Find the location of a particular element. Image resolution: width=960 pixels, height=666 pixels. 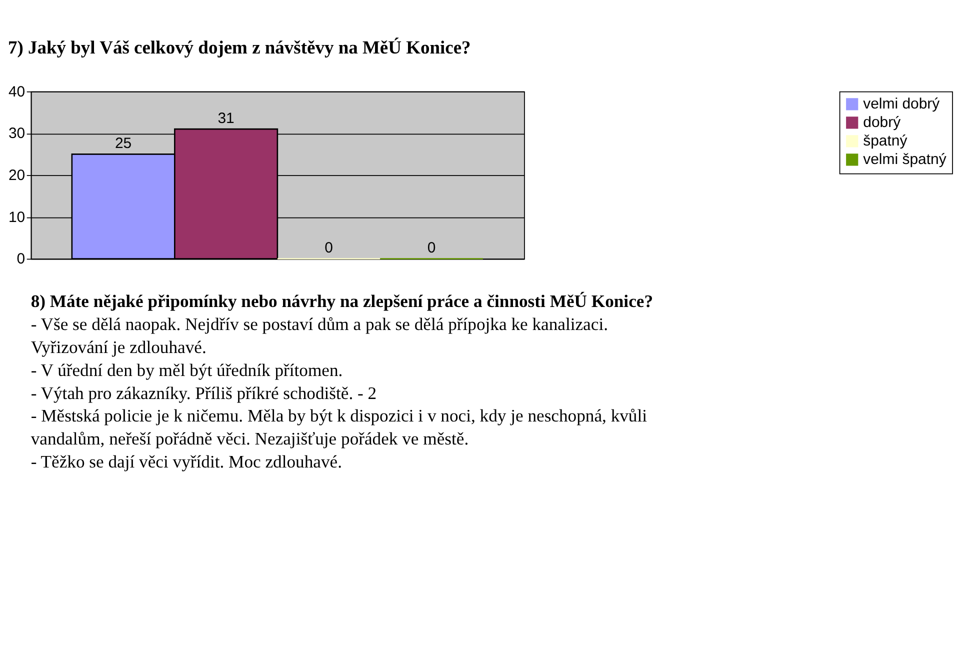

y-tick-label: 0 is located at coordinates (21, 259).